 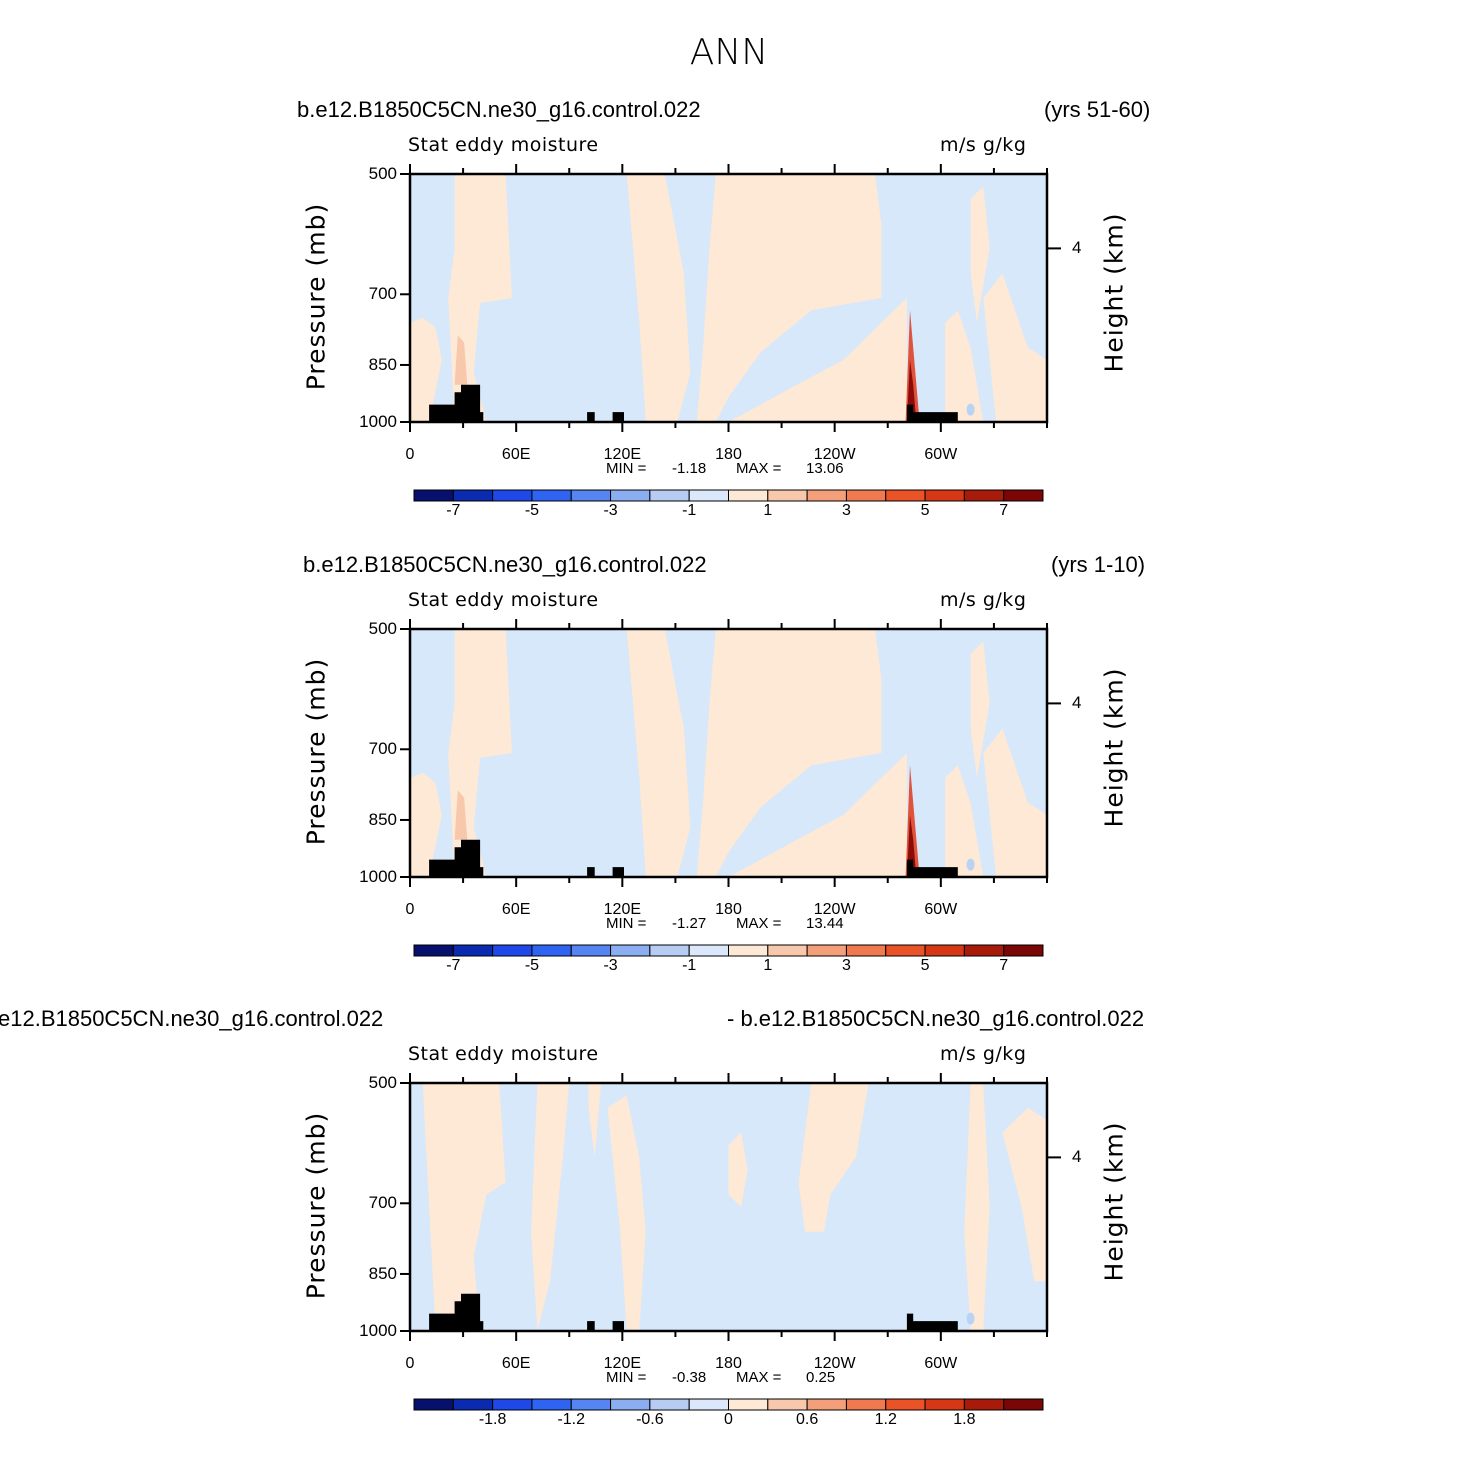 I want to click on case-name-left: e12.B1850C5CN.ne30_g16.control.022, so click(x=192, y=1018).